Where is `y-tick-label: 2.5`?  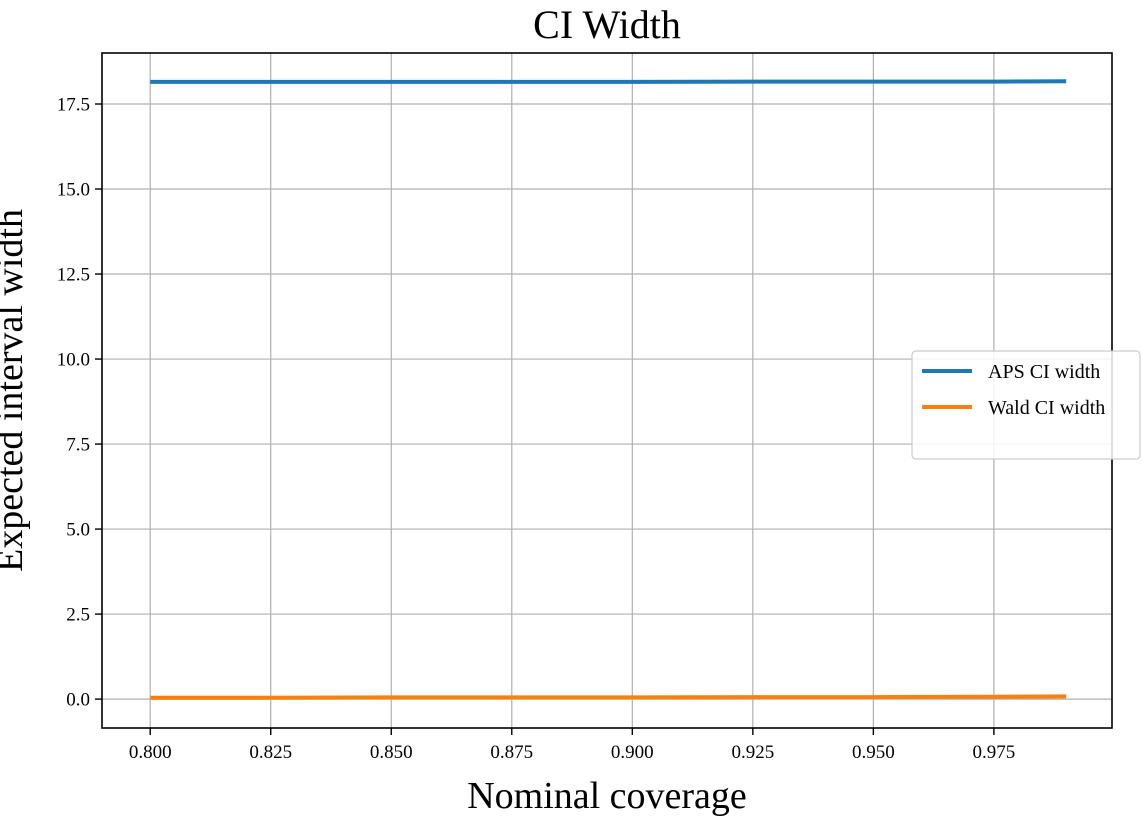
y-tick-label: 2.5 is located at coordinates (78, 615).